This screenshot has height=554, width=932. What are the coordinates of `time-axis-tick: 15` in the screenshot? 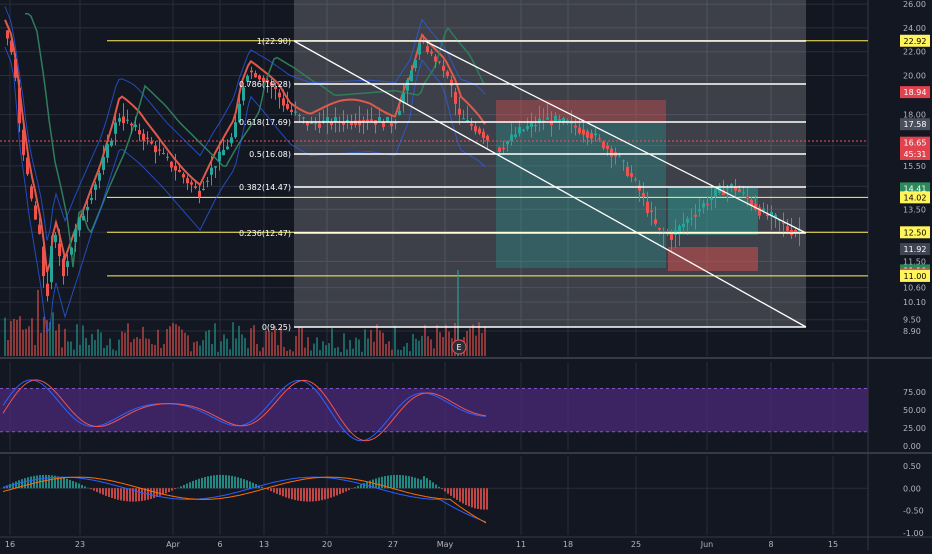 It's located at (833, 544).